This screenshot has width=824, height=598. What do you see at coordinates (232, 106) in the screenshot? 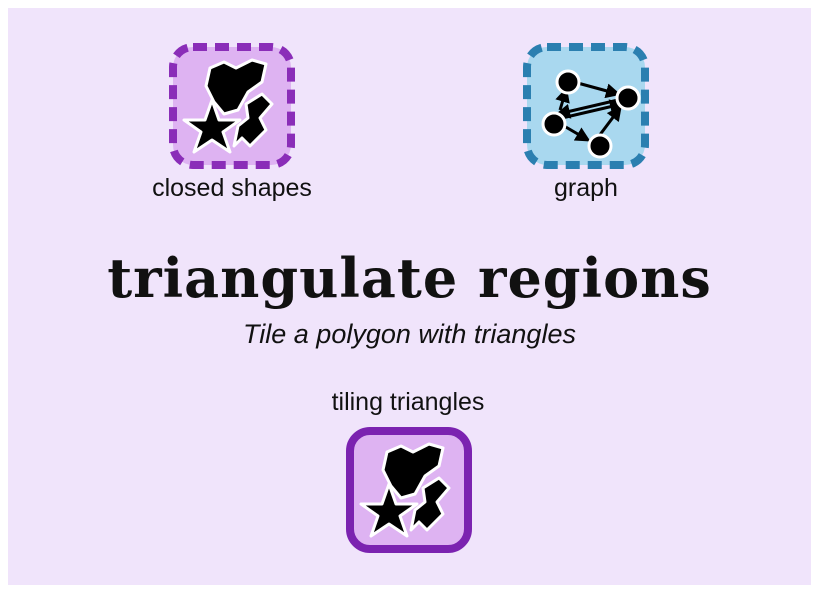
I see `closed-shapes-icon` at bounding box center [232, 106].